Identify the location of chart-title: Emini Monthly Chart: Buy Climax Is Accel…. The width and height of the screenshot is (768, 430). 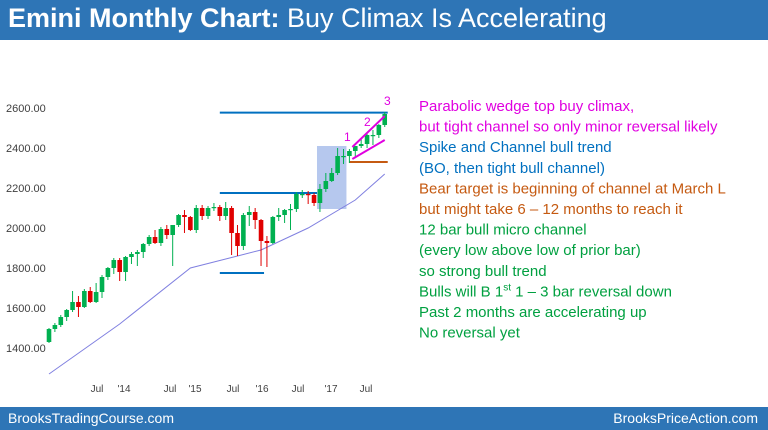
(307, 18).